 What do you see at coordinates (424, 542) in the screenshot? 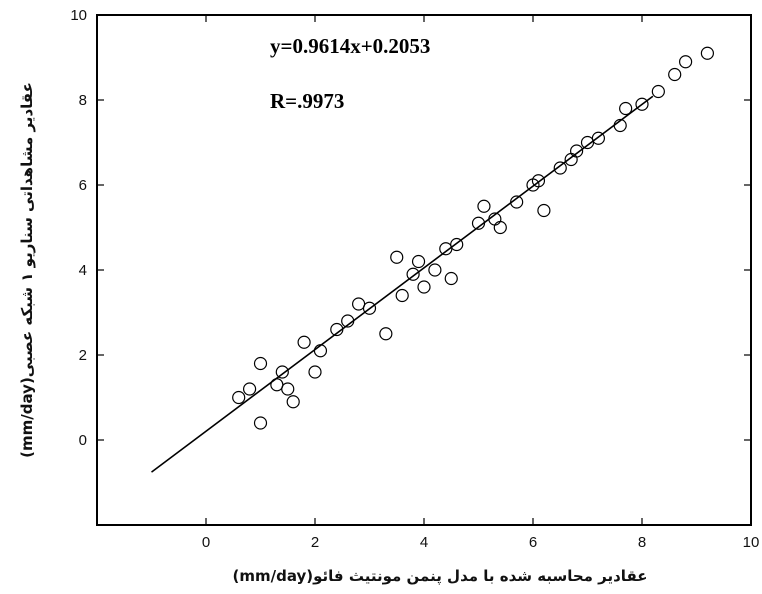
I see `x-tick-label: 4` at bounding box center [424, 542].